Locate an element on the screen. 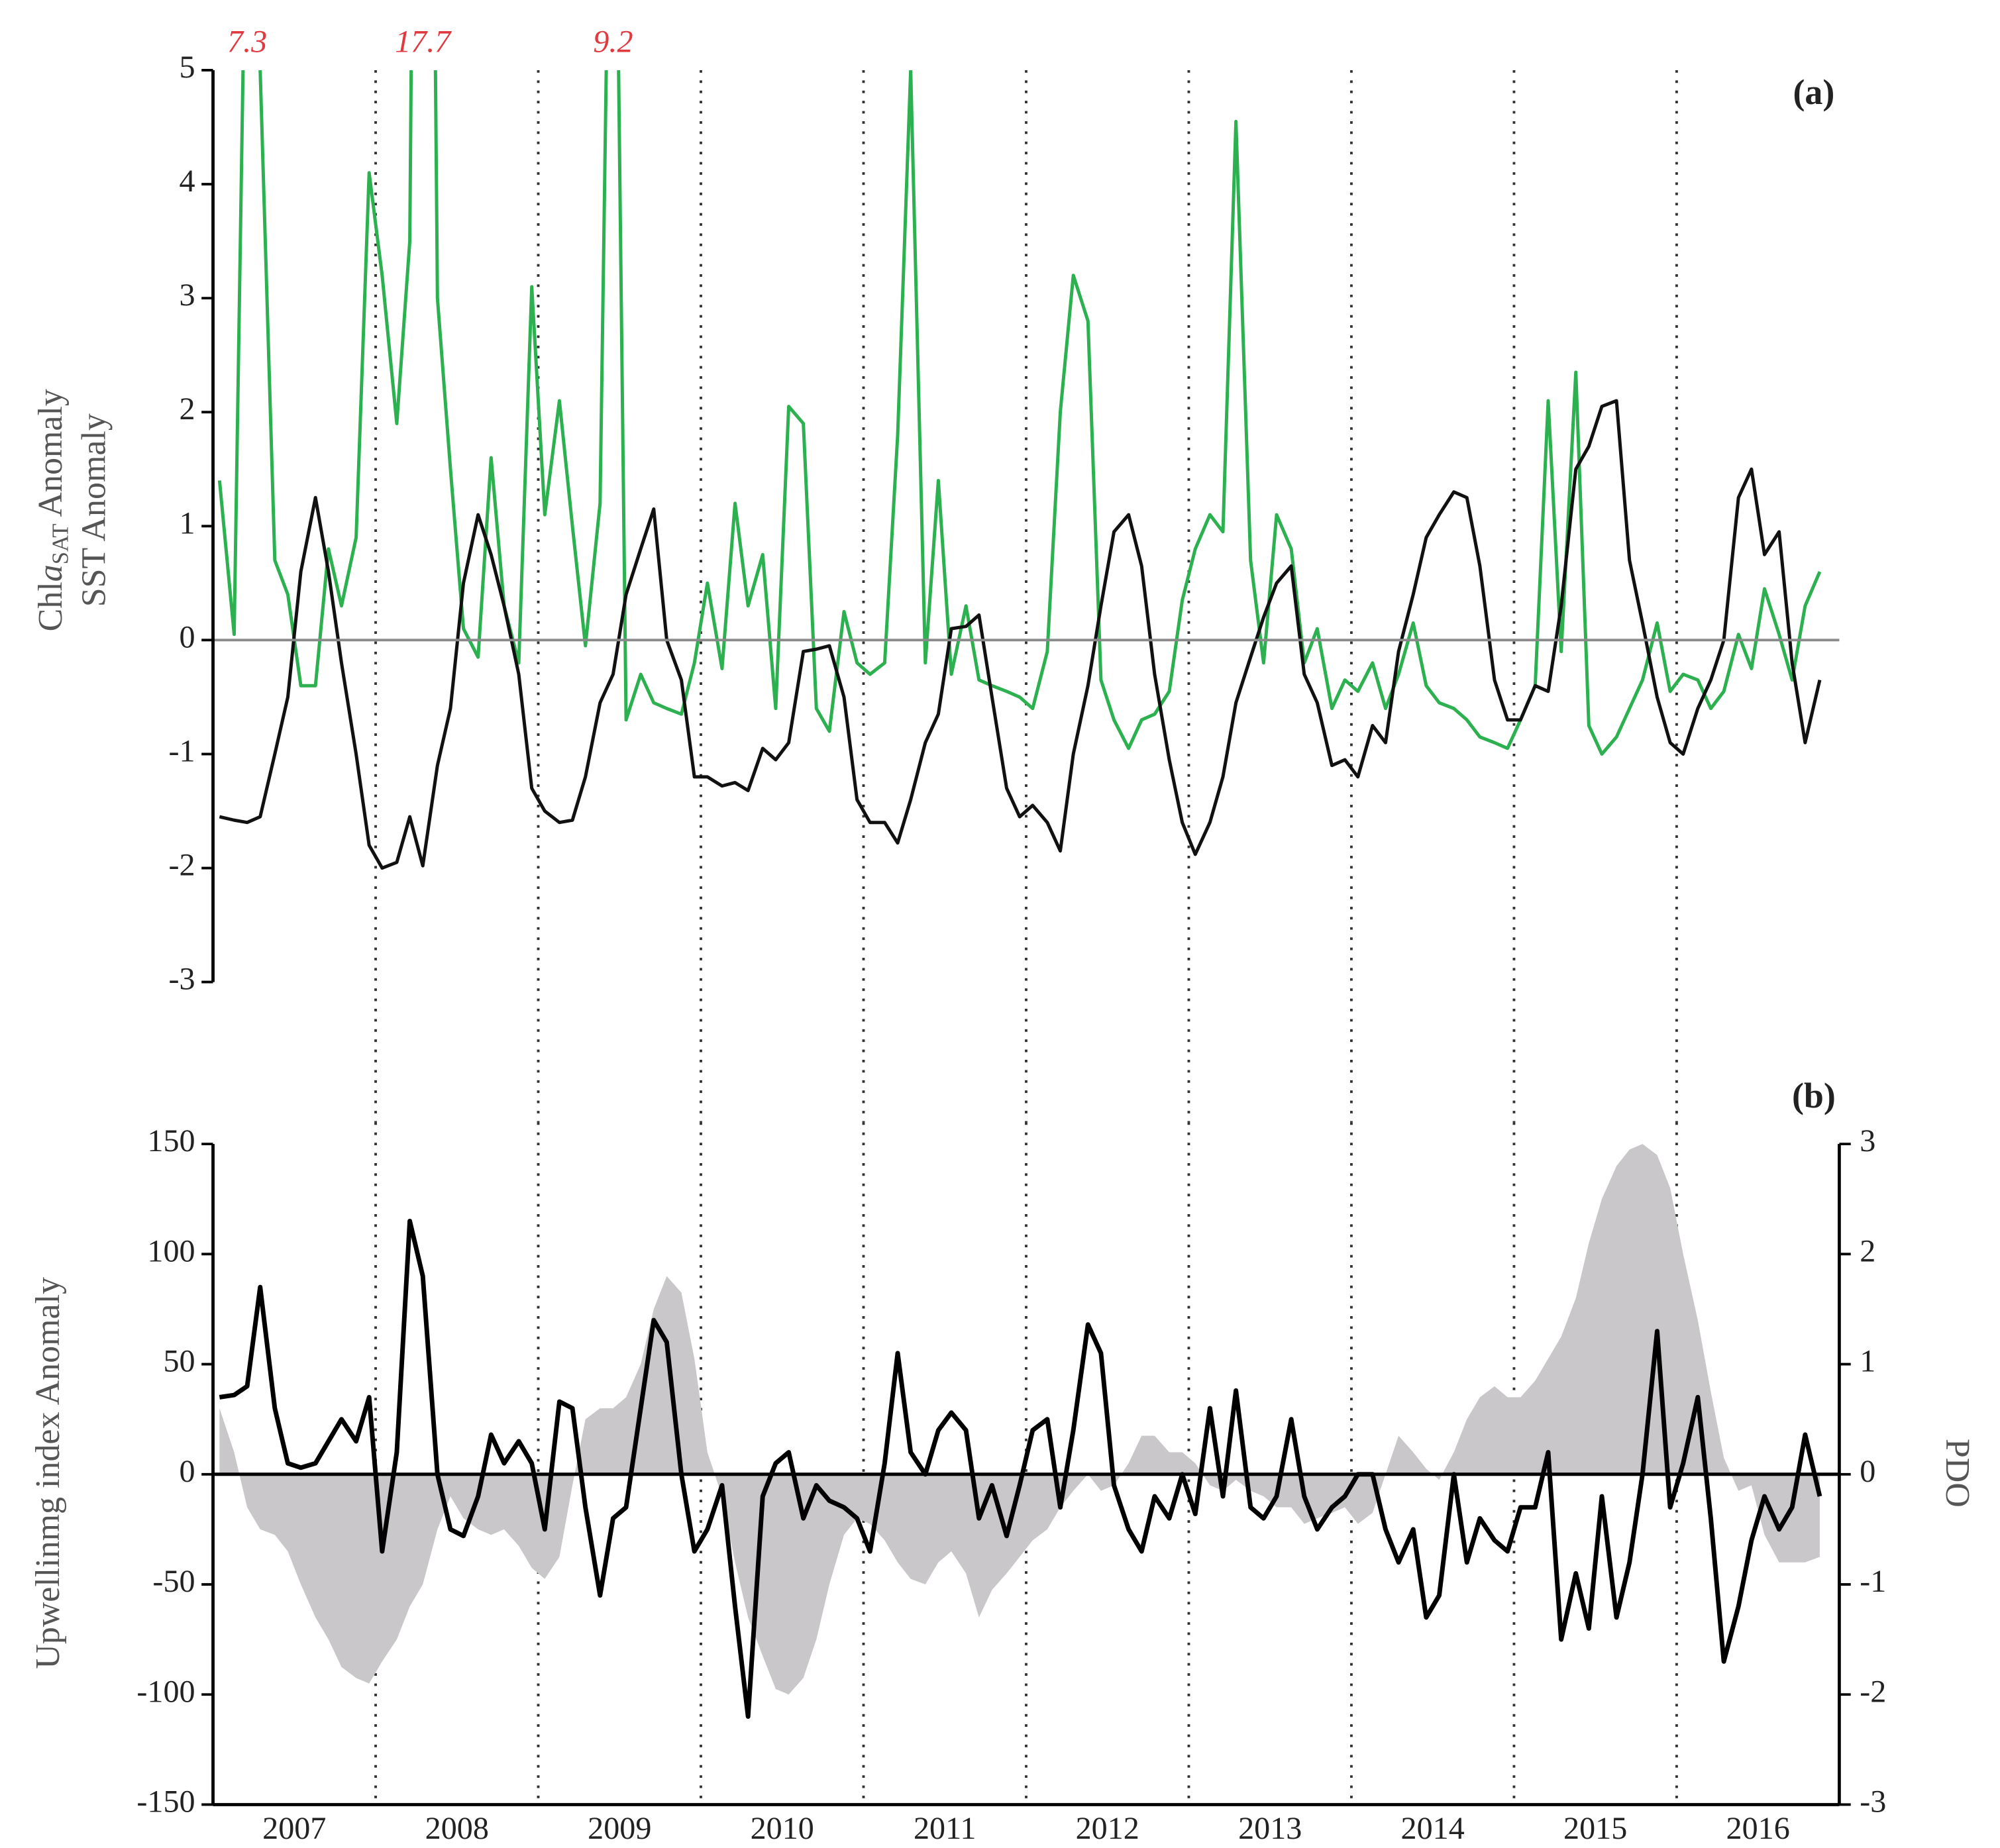 The width and height of the screenshot is (2000, 1848). x-tick-label: 2015 is located at coordinates (1595, 1828).